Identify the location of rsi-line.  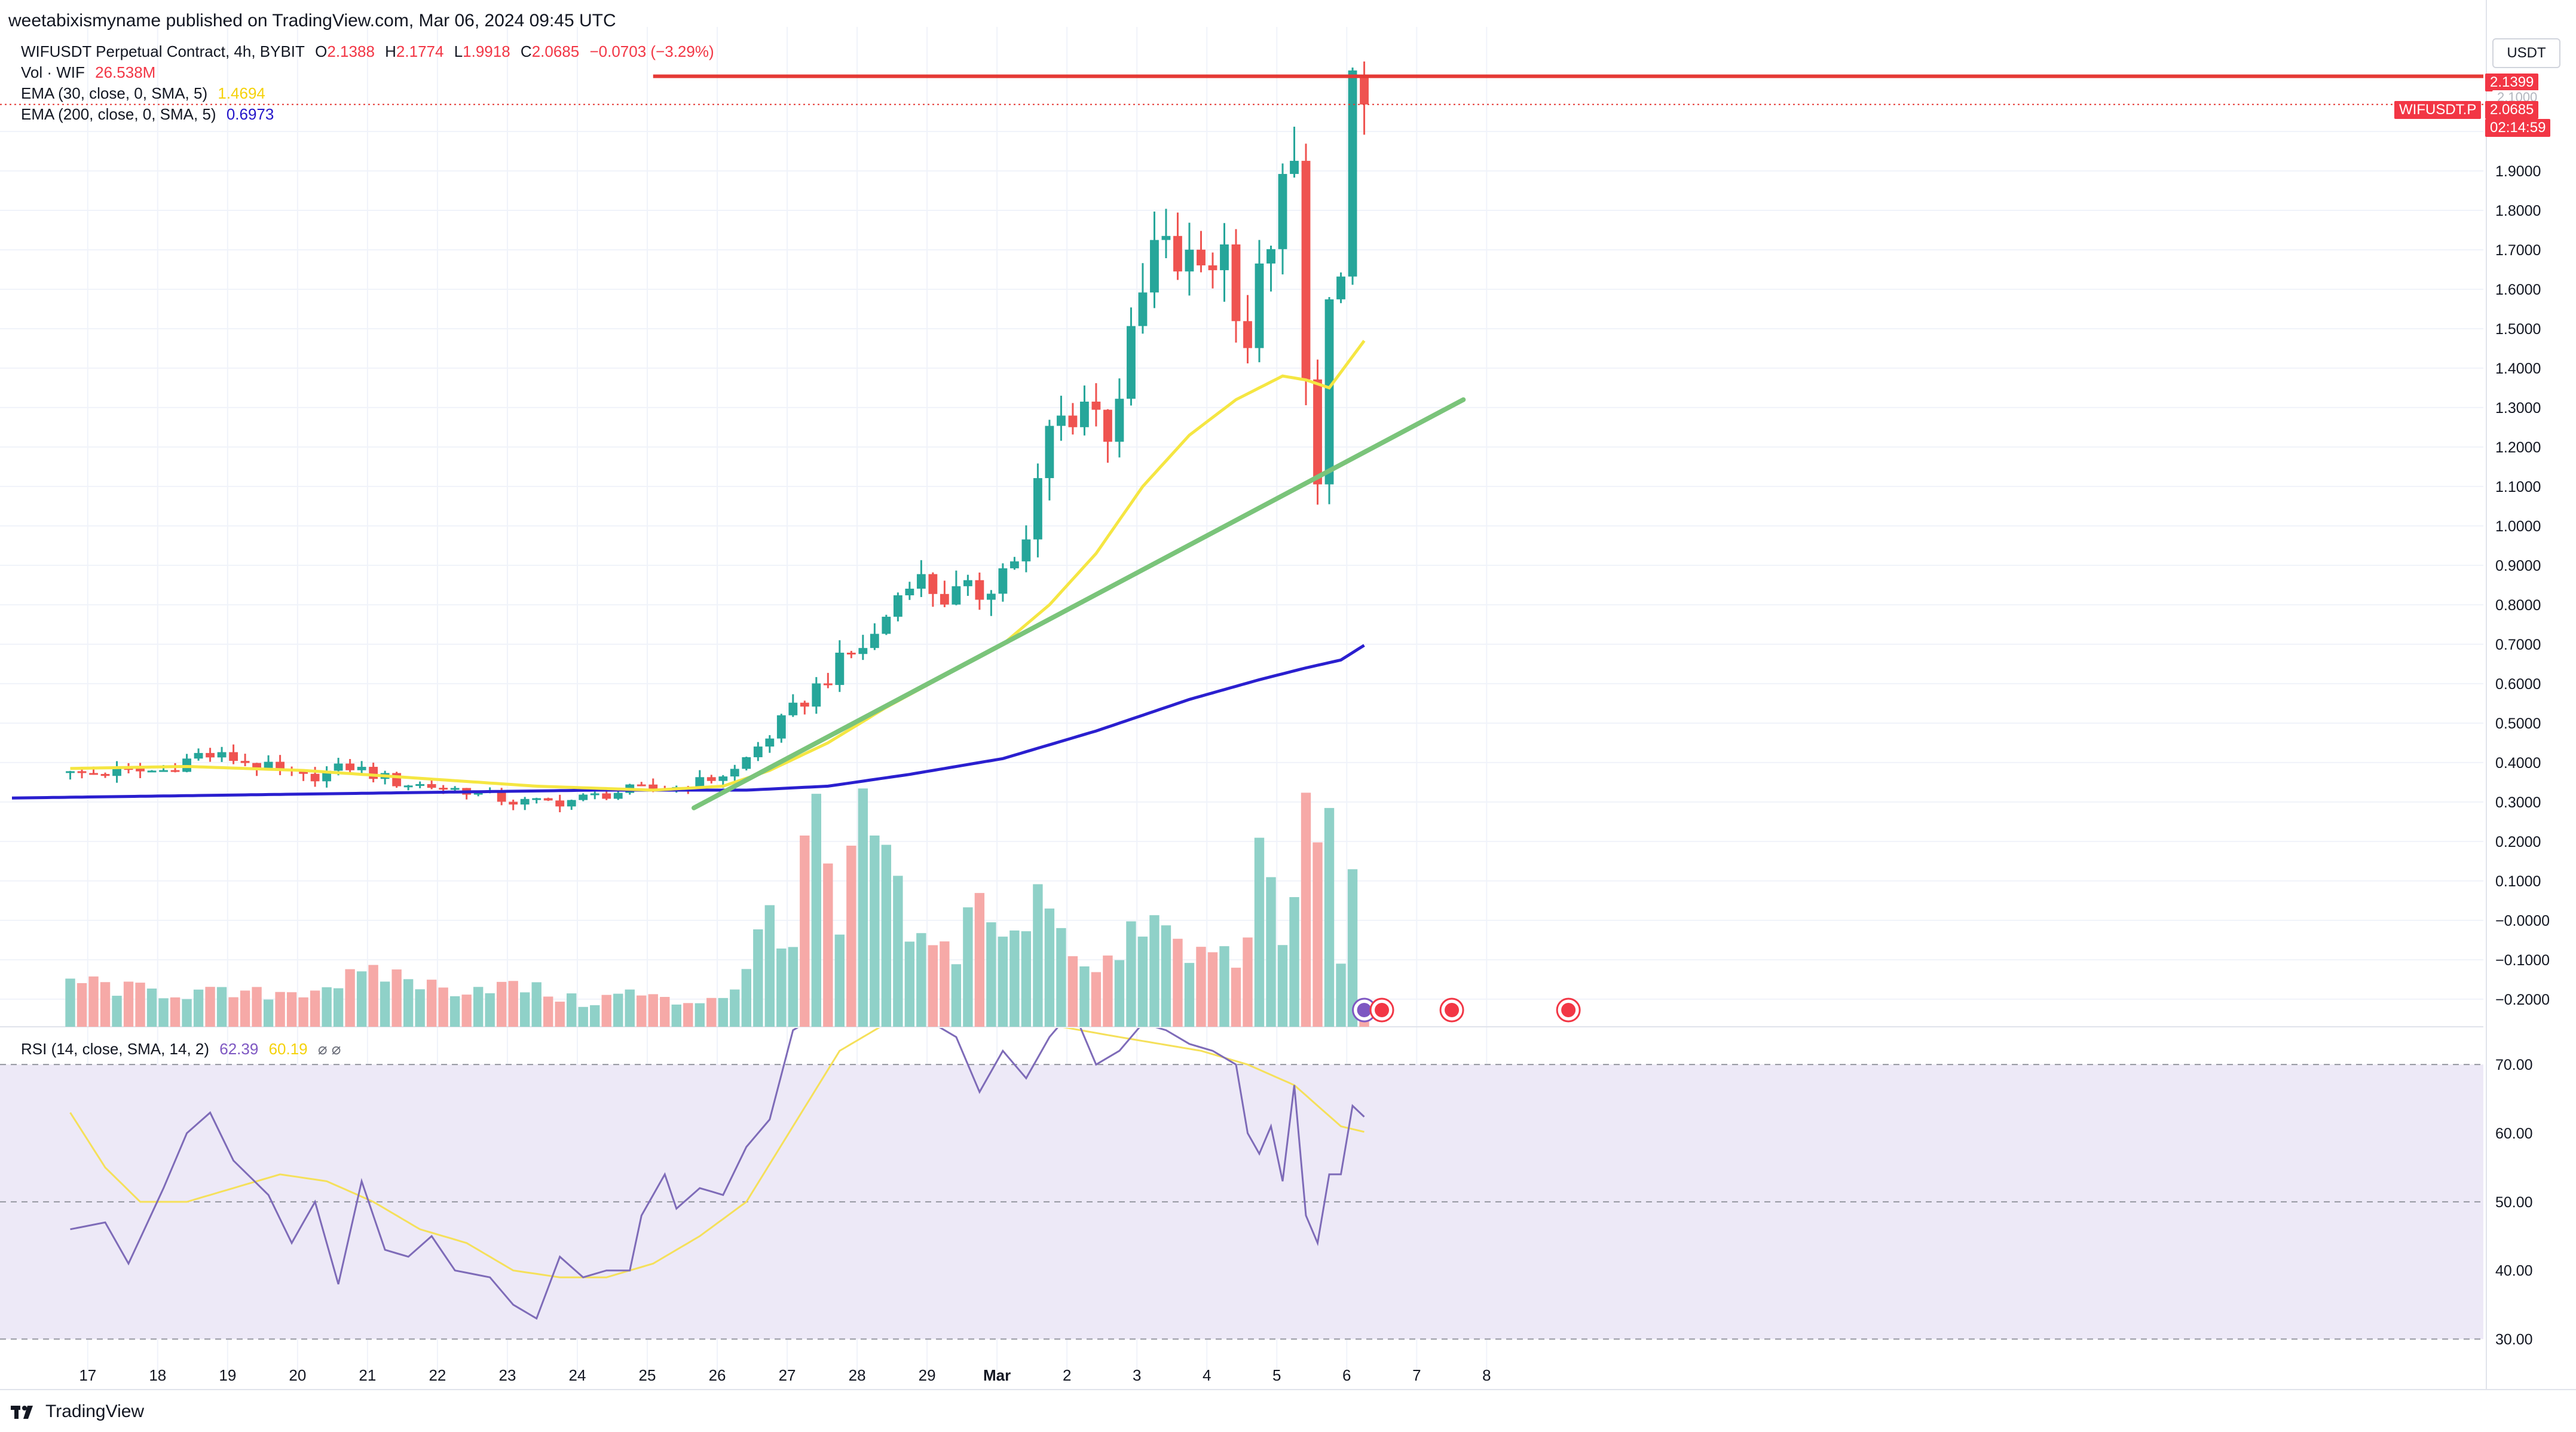
(717, 1158).